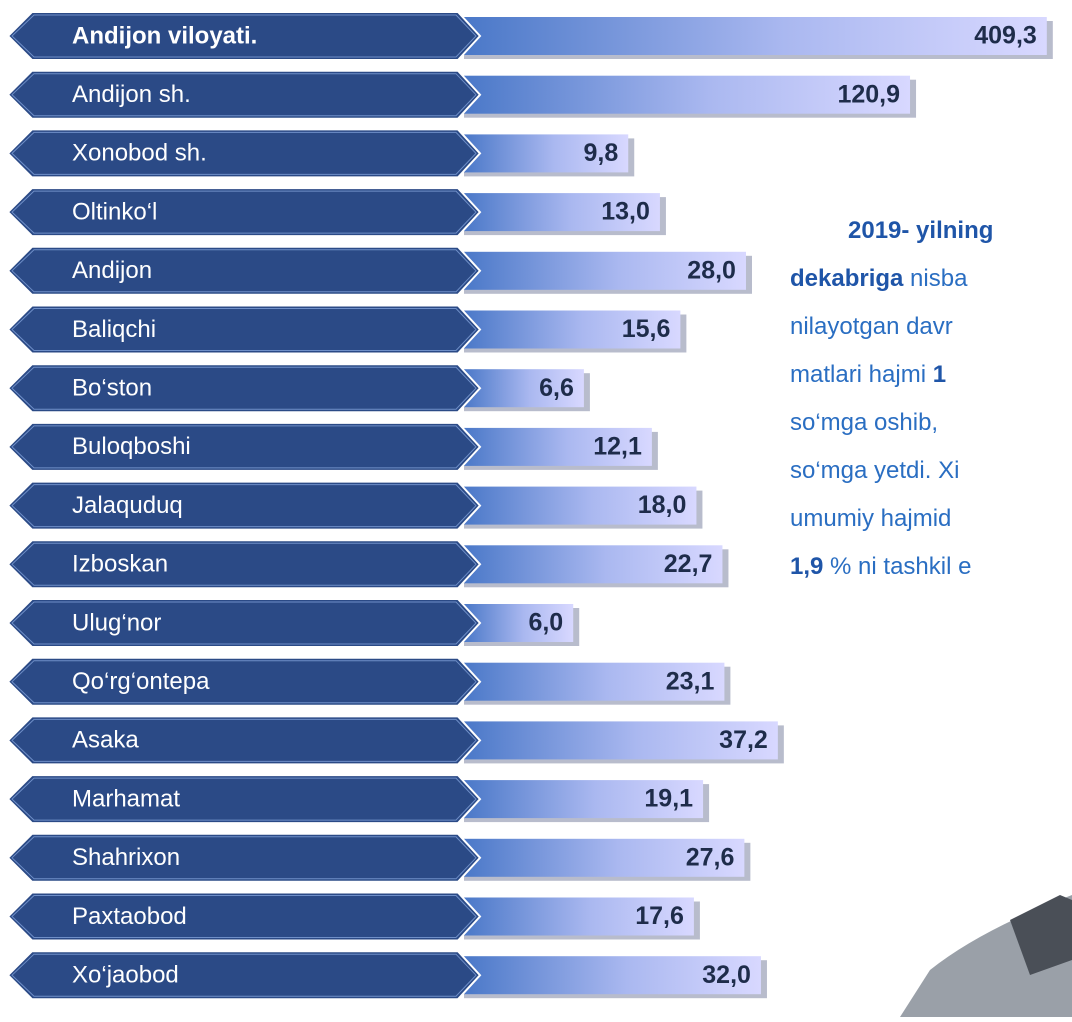 The image size is (1072, 1022). I want to click on annotation-text: umumiy hajmid, so click(870, 518).